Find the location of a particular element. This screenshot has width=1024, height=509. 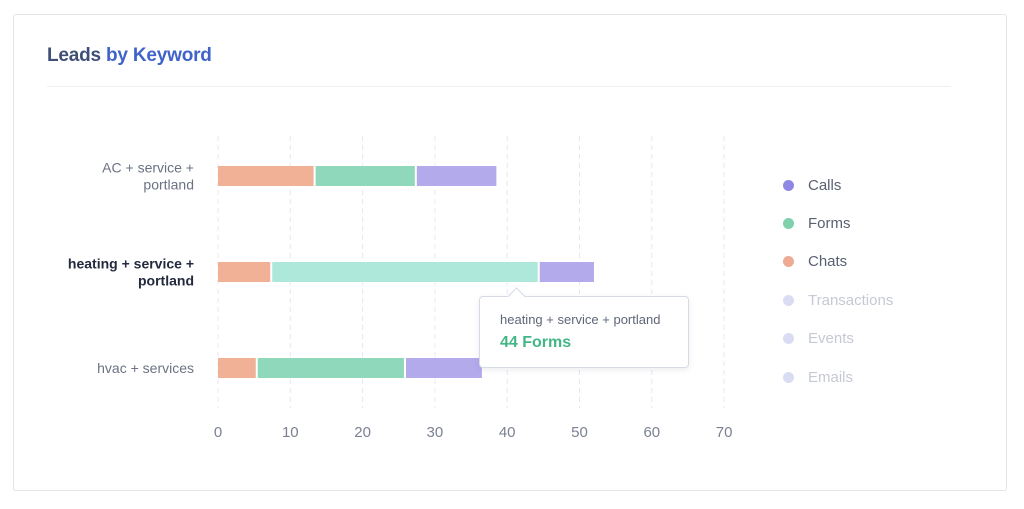

legend-item-emails: Emails is located at coordinates (838, 377).